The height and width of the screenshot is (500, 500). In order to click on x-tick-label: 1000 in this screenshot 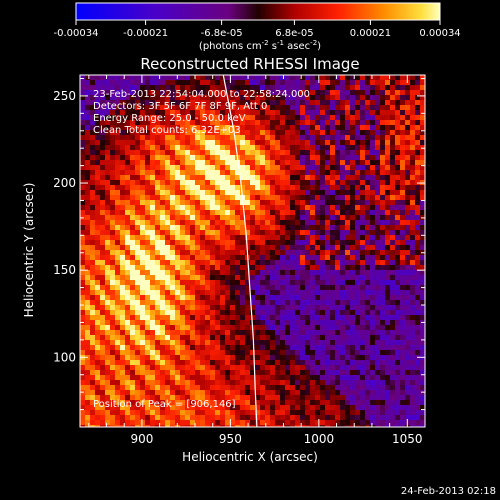, I will do `click(319, 439)`.